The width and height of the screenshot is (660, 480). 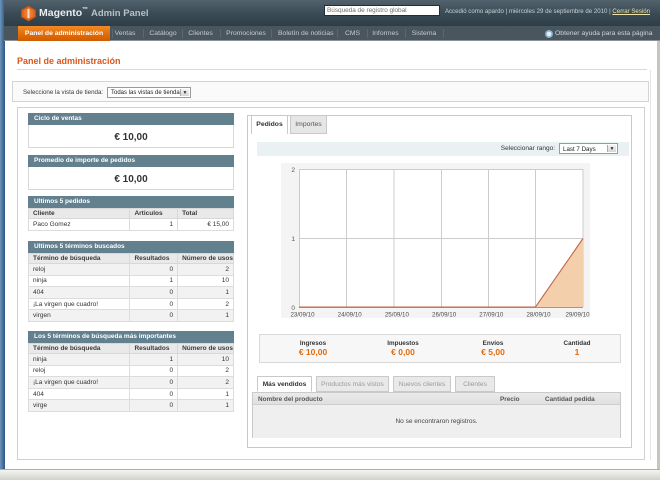 What do you see at coordinates (302, 315) in the screenshot?
I see `svg-text: 23/09/10` at bounding box center [302, 315].